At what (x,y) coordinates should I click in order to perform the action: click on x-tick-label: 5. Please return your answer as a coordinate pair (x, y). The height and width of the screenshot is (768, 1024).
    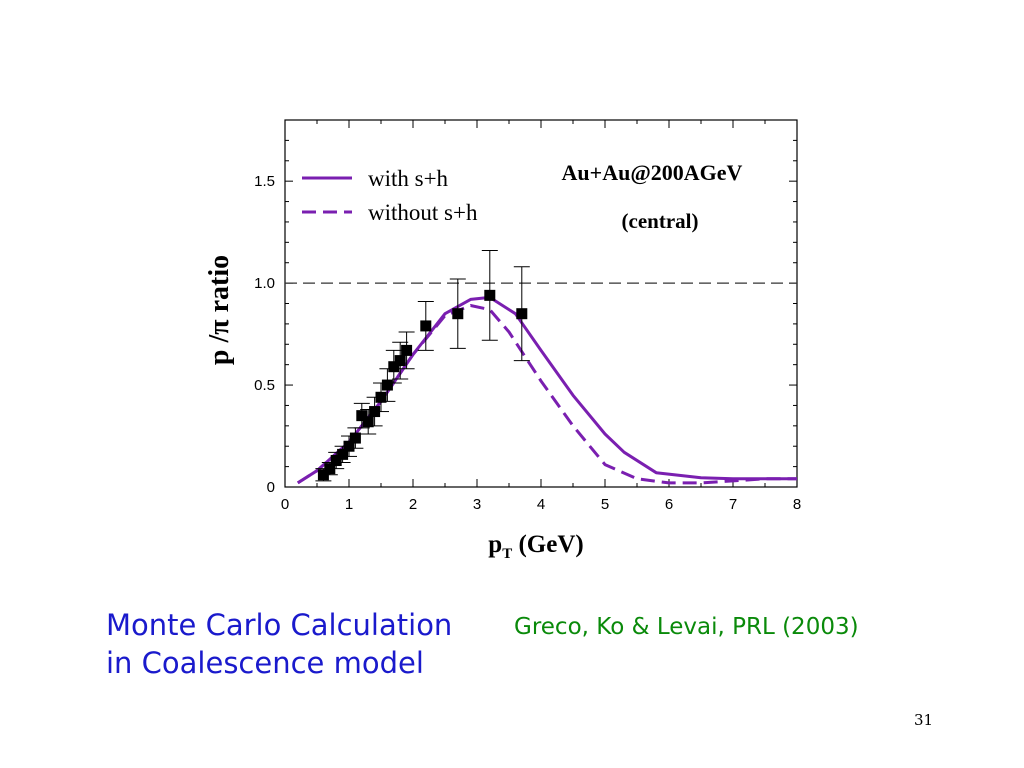
    Looking at the image, I should click on (605, 504).